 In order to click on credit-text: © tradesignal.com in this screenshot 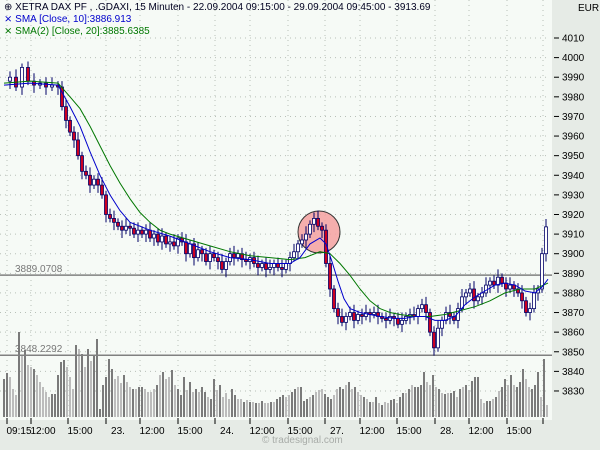, I will do `click(302, 440)`.